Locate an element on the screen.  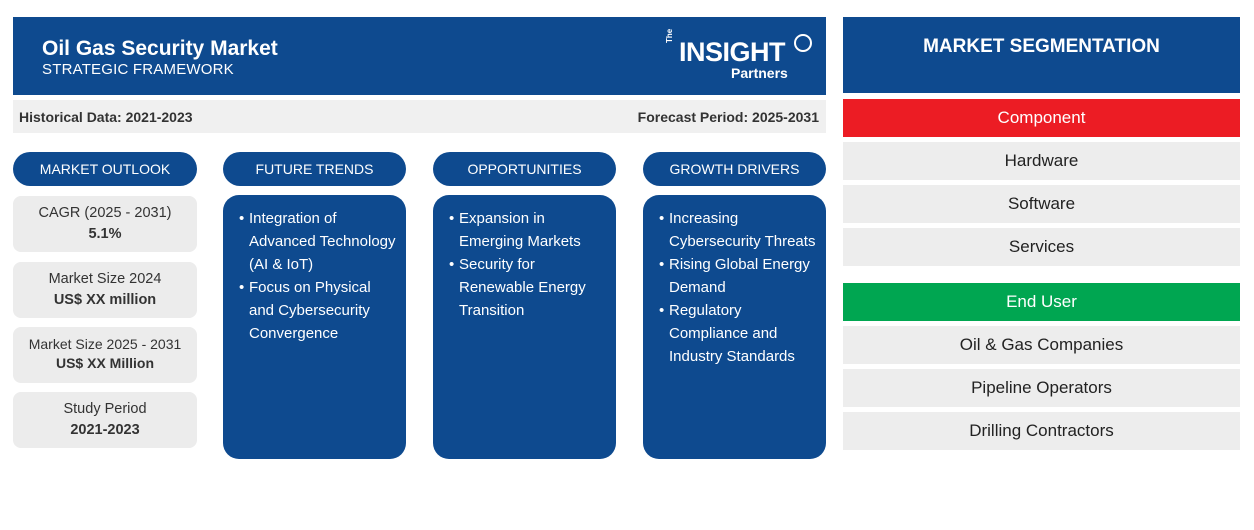
outlook-label: Market Size 2025 - 2031 is located at coordinates (105, 344).